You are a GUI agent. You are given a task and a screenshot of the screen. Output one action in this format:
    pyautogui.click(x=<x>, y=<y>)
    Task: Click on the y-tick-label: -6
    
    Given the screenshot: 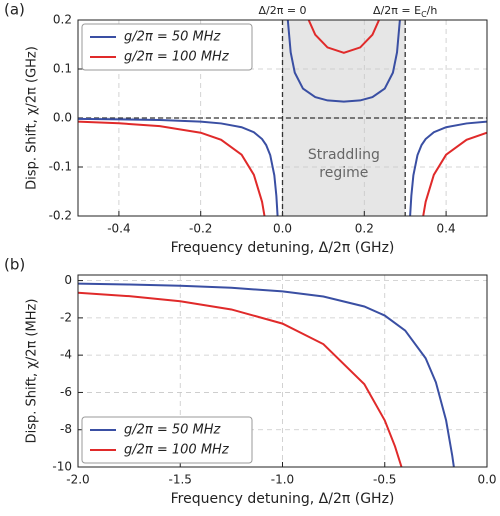 What is the action you would take?
    pyautogui.click(x=66, y=392)
    